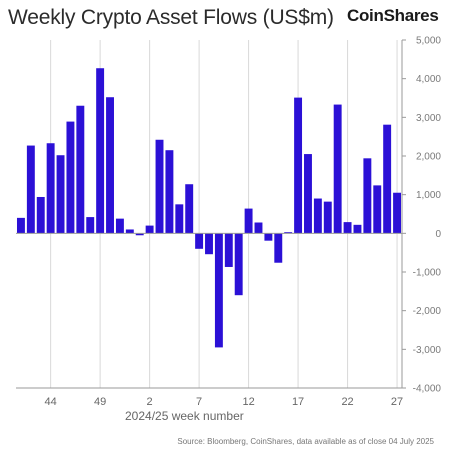  I want to click on x-tick-label-7: 7, so click(199, 402).